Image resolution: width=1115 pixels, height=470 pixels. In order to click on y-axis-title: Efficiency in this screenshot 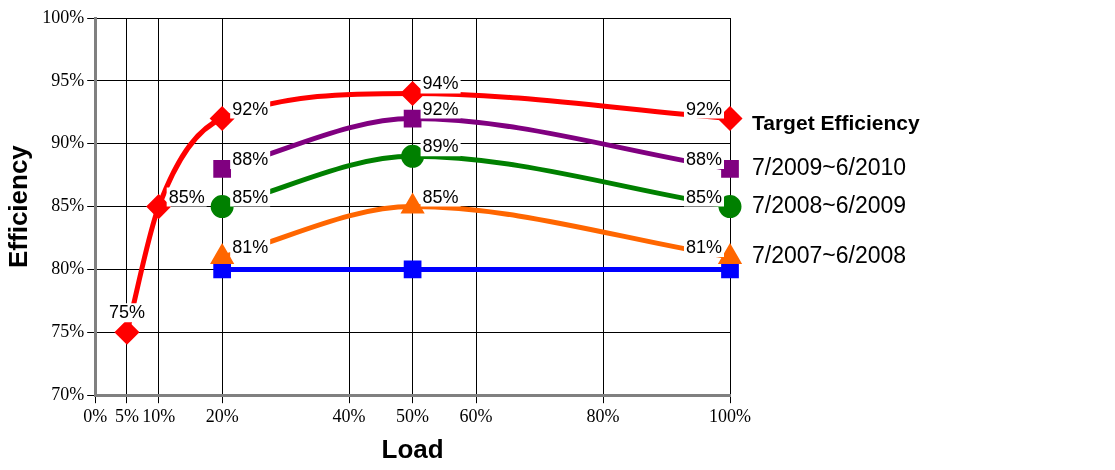, I will do `click(17, 206)`.